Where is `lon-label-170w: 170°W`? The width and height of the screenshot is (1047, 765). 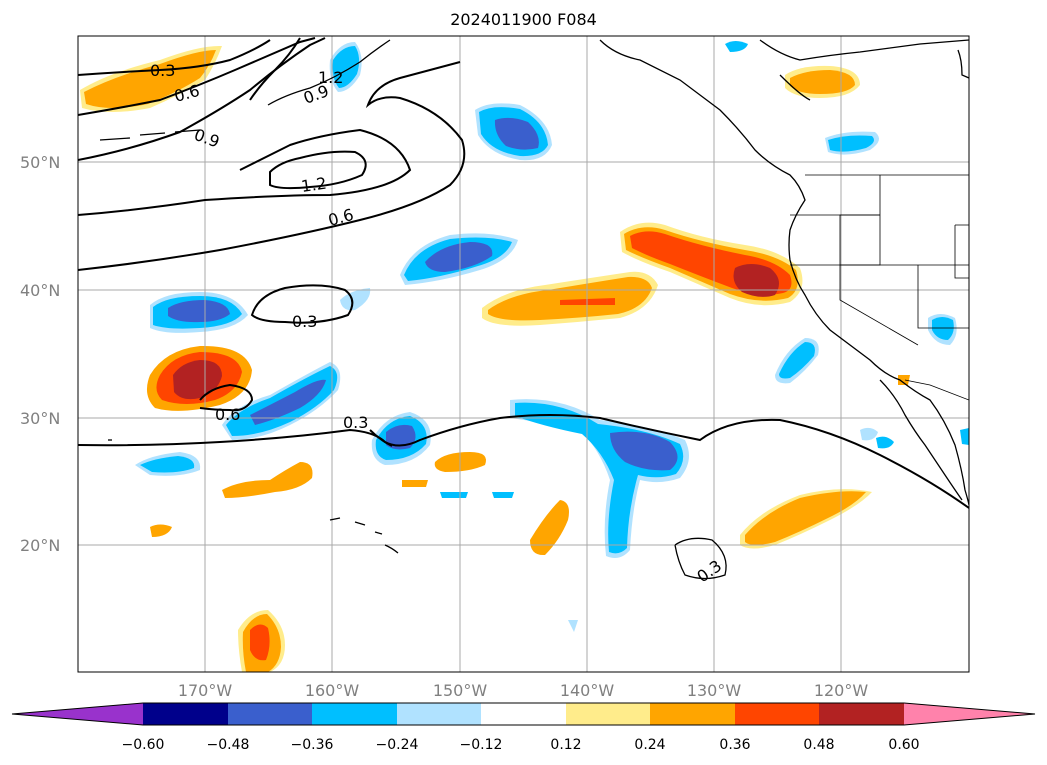
lon-label-170w: 170°W is located at coordinates (205, 690).